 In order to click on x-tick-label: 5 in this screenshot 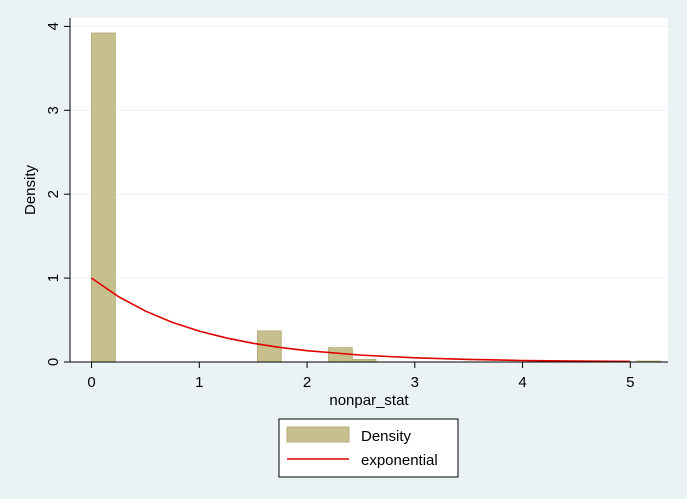, I will do `click(630, 382)`.